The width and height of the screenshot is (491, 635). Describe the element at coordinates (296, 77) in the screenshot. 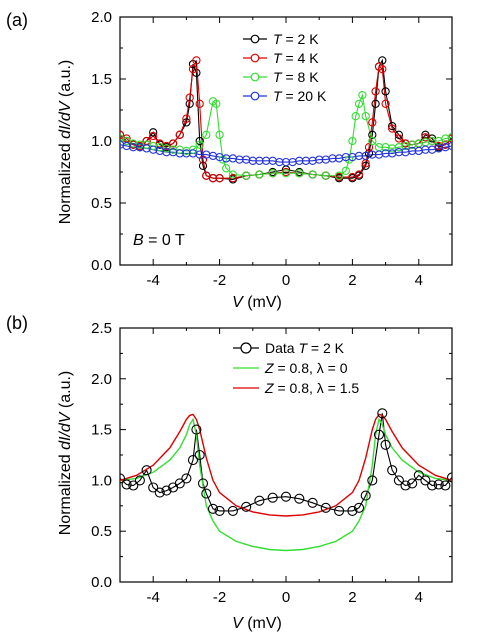

I see `legend-label-a-2: T = 8 K` at that location.